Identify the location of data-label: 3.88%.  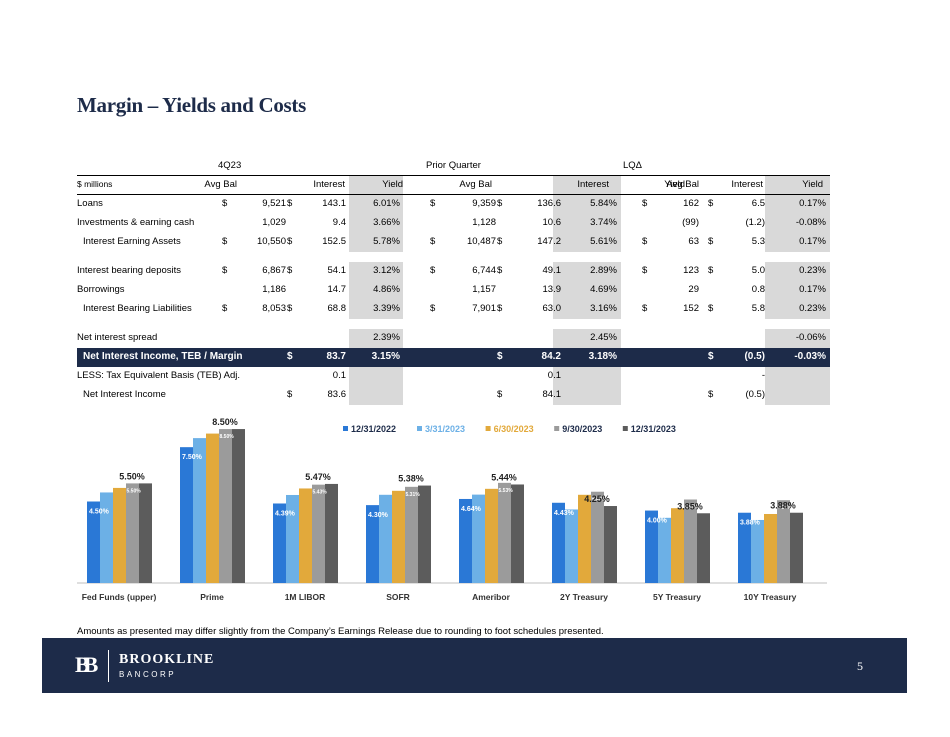
(783, 506).